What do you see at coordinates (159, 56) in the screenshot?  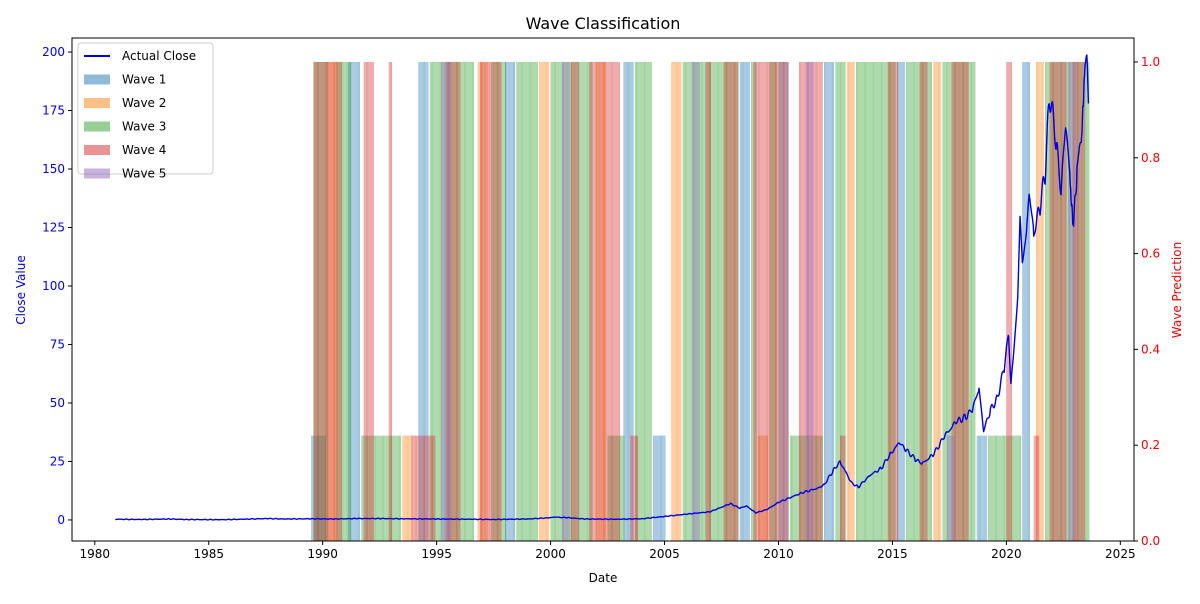 I see `legend-label-0: Actual Close` at bounding box center [159, 56].